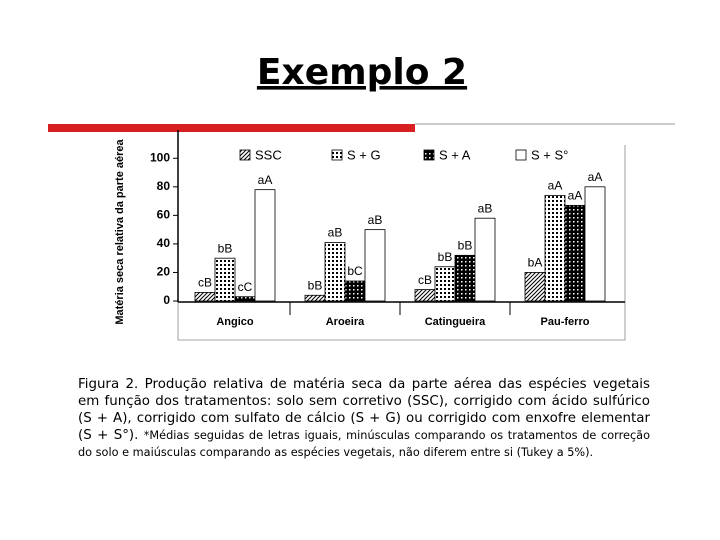 The width and height of the screenshot is (720, 540). What do you see at coordinates (164, 243) in the screenshot?
I see `y-tick-label: 40` at bounding box center [164, 243].